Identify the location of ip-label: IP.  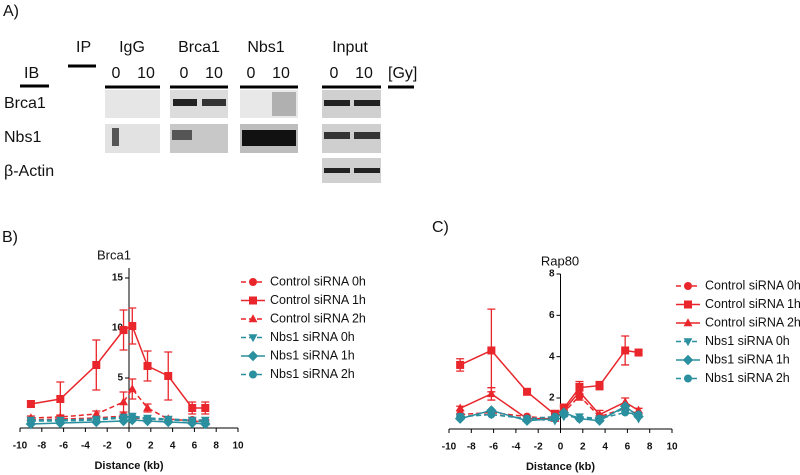
(83, 47).